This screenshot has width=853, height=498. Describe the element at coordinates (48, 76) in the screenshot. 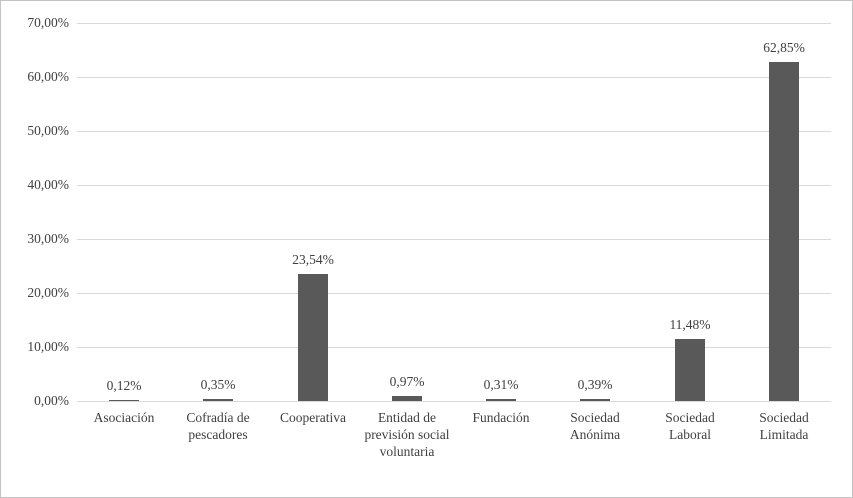

I see `y-tick-label: 60,00%` at that location.